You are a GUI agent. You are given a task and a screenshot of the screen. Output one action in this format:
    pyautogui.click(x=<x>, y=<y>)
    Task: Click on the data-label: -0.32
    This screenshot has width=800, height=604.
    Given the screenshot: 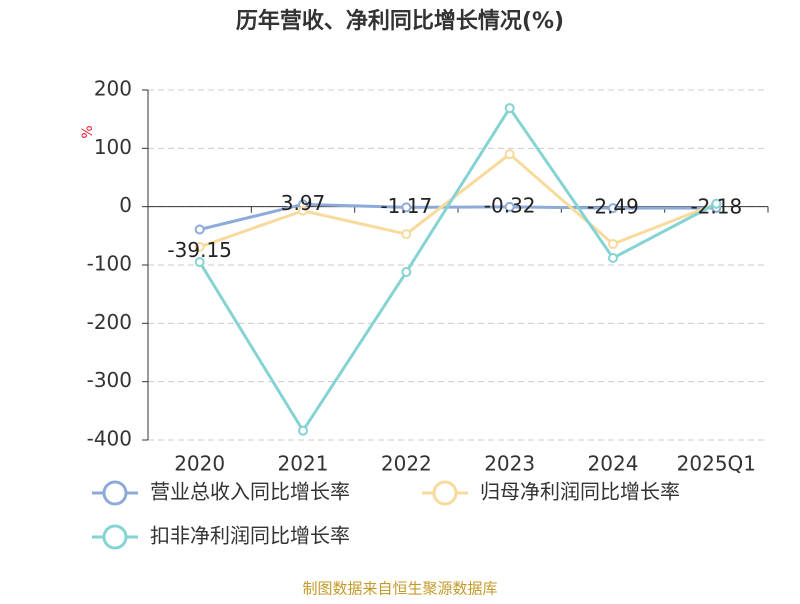 What is the action you would take?
    pyautogui.click(x=510, y=205)
    